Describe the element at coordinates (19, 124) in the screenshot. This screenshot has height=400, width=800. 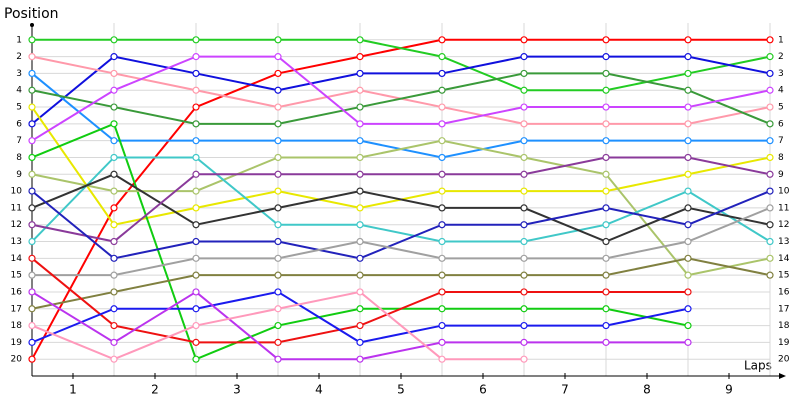
I see `y-tick-label: 6` at that location.